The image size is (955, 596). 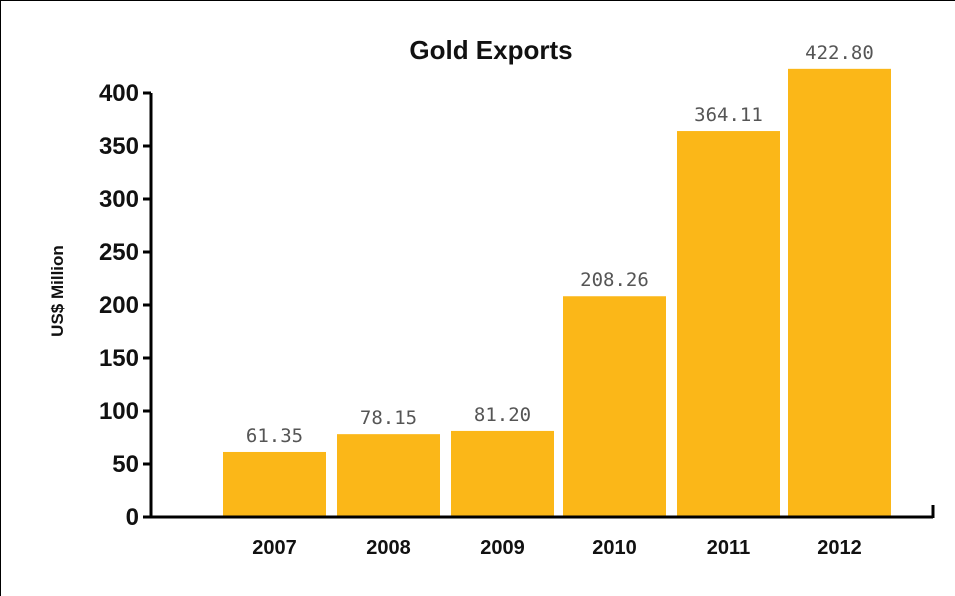 I want to click on y-axis-label: US$ Million, so click(x=57, y=291).